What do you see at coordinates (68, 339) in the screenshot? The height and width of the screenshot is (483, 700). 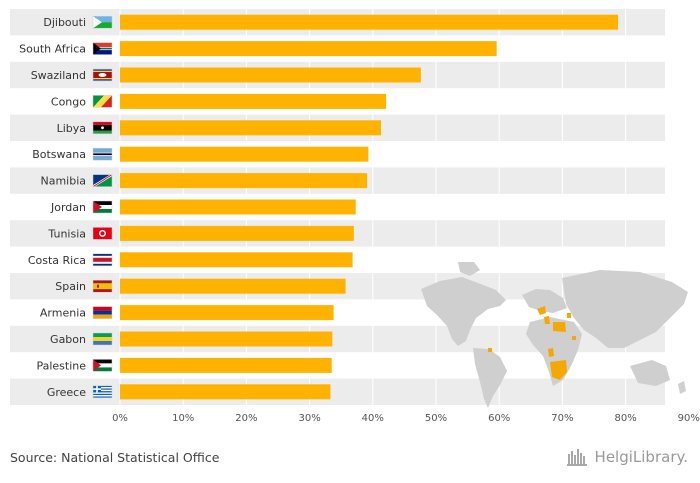 I see `category-label: Gabon` at bounding box center [68, 339].